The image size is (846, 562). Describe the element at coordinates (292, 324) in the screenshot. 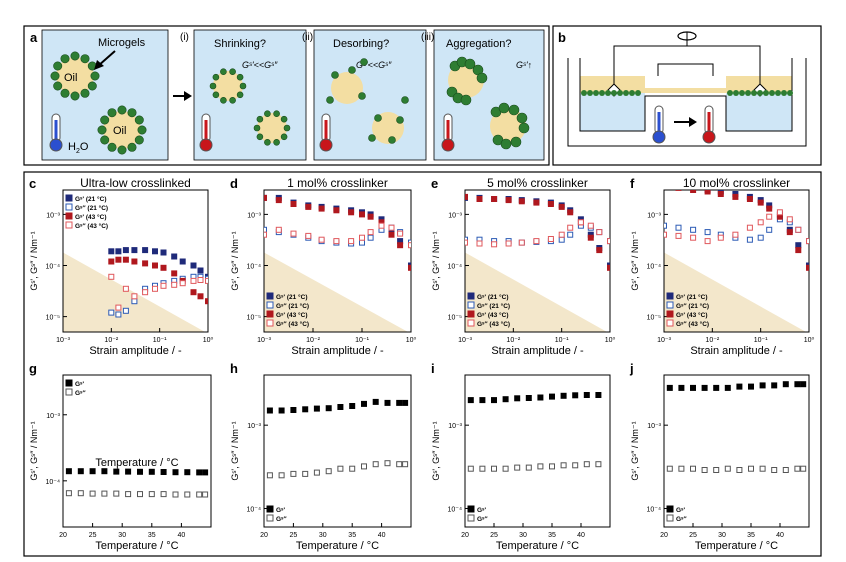

I see `legend-entry: Gˢ″ (43 °C)` at that location.